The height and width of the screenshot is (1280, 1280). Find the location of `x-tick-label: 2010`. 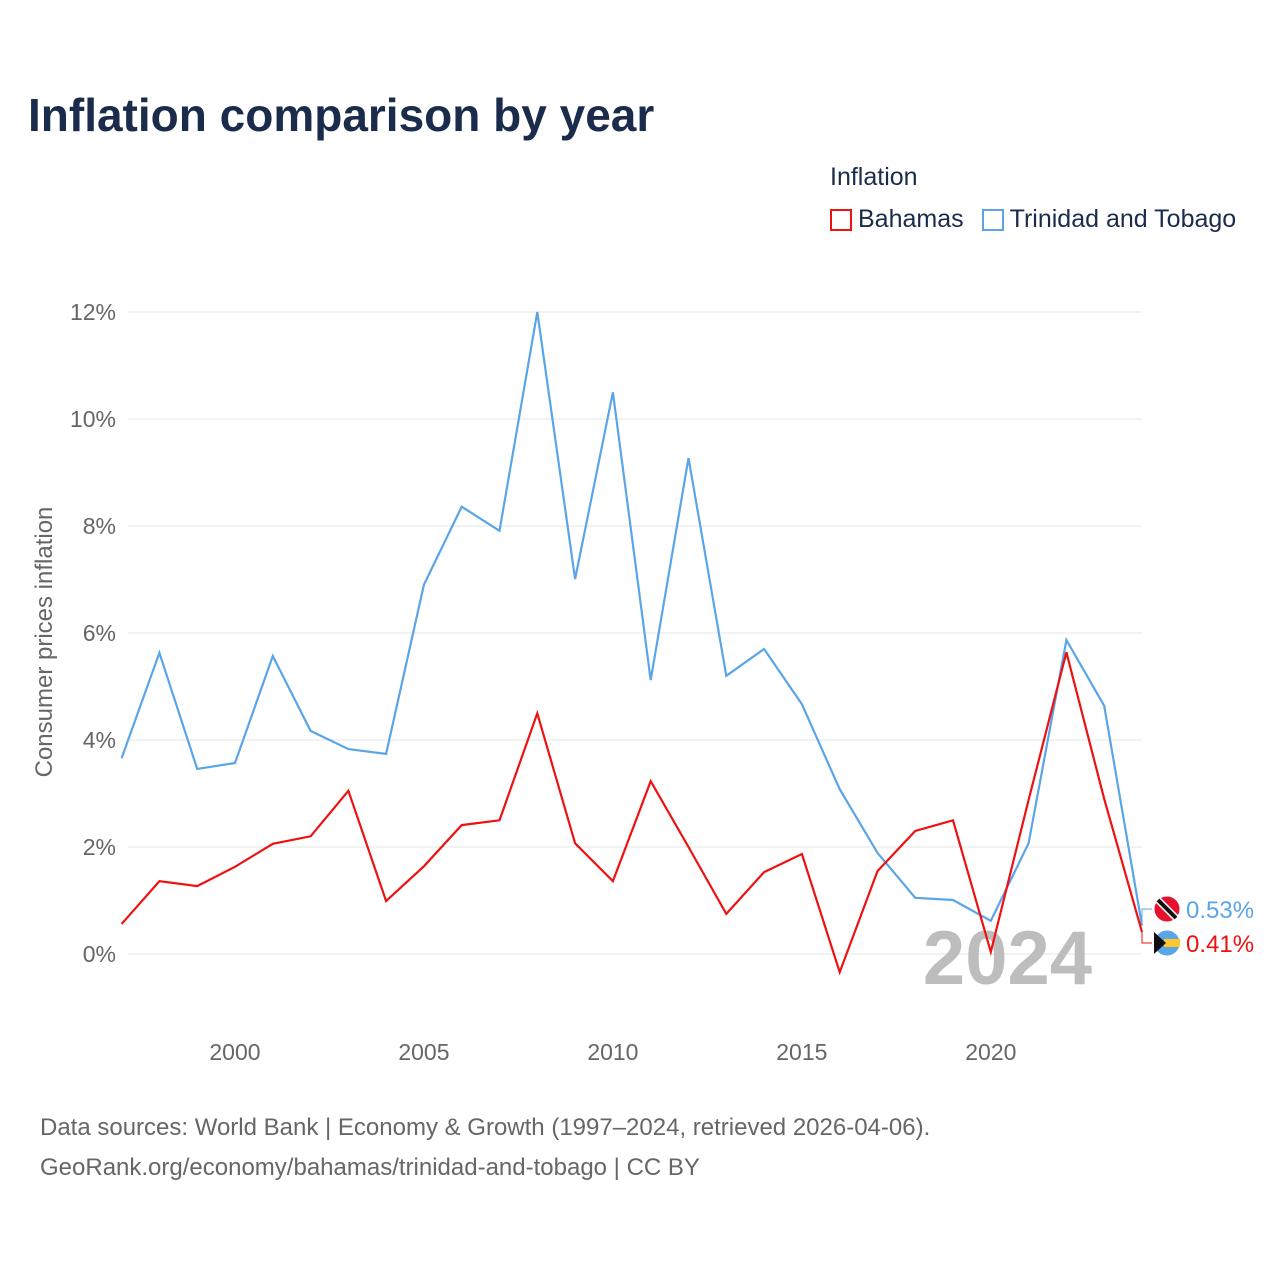

x-tick-label: 2010 is located at coordinates (612, 1052).